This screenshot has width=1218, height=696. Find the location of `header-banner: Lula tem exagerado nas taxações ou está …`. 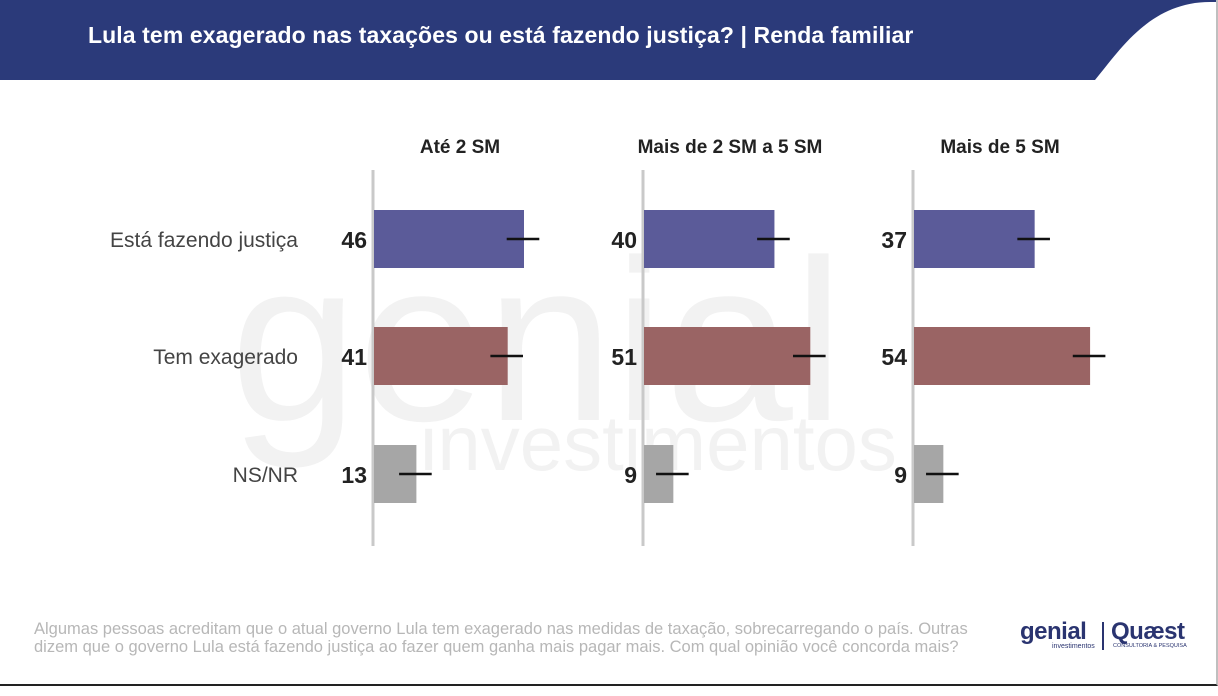

header-banner: Lula tem exagerado nas taxações ou está … is located at coordinates (608, 40).